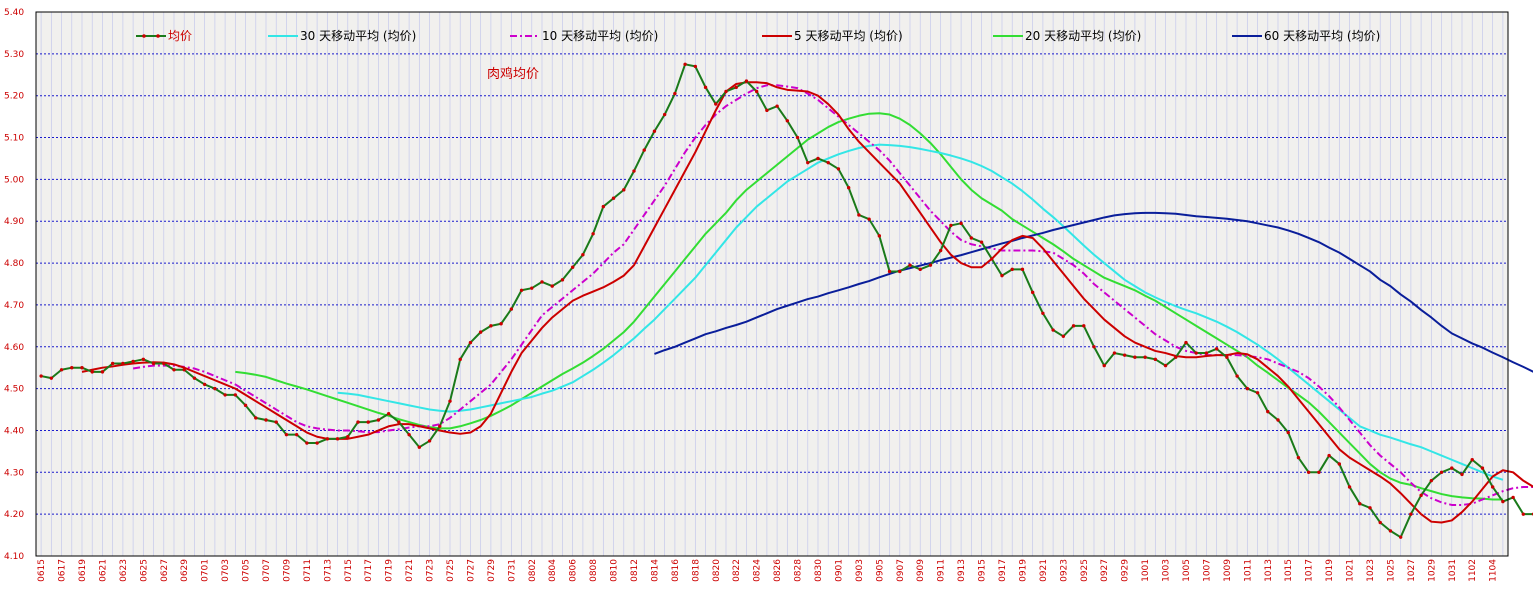  I want to click on x-tick-label: 1015, so click(1289, 570).